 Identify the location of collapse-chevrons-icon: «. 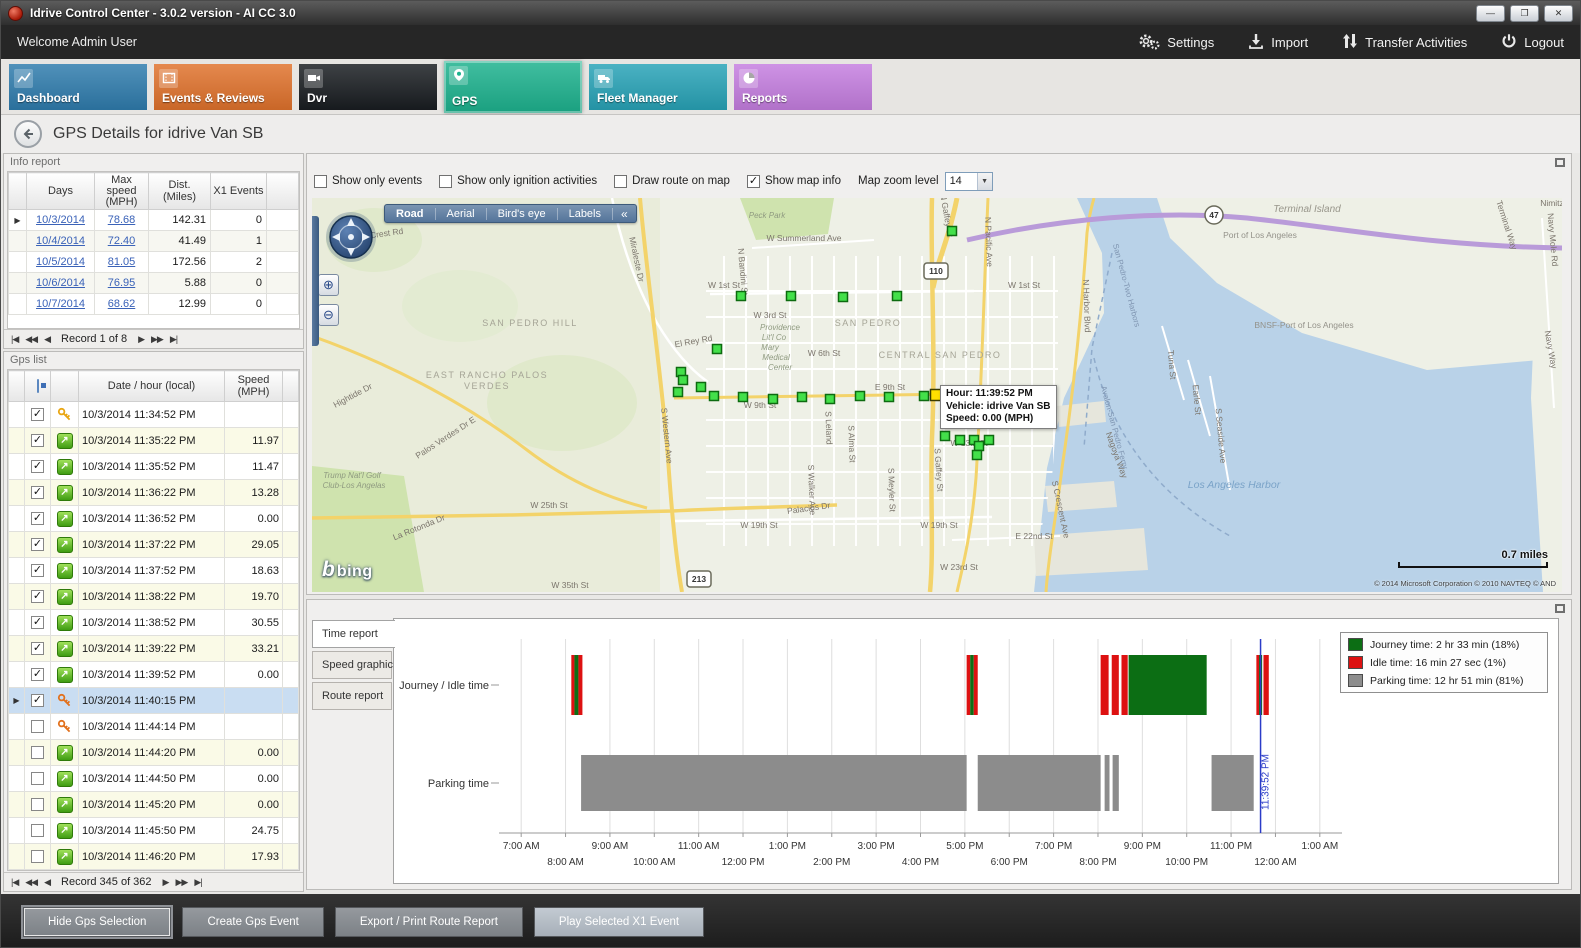
(624, 213).